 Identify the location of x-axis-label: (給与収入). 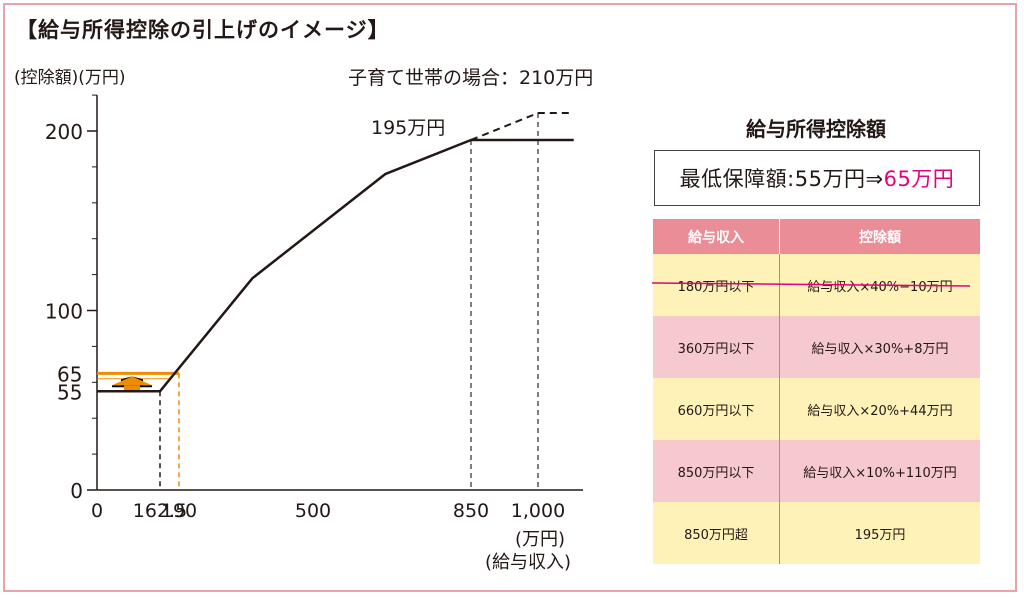
(528, 562).